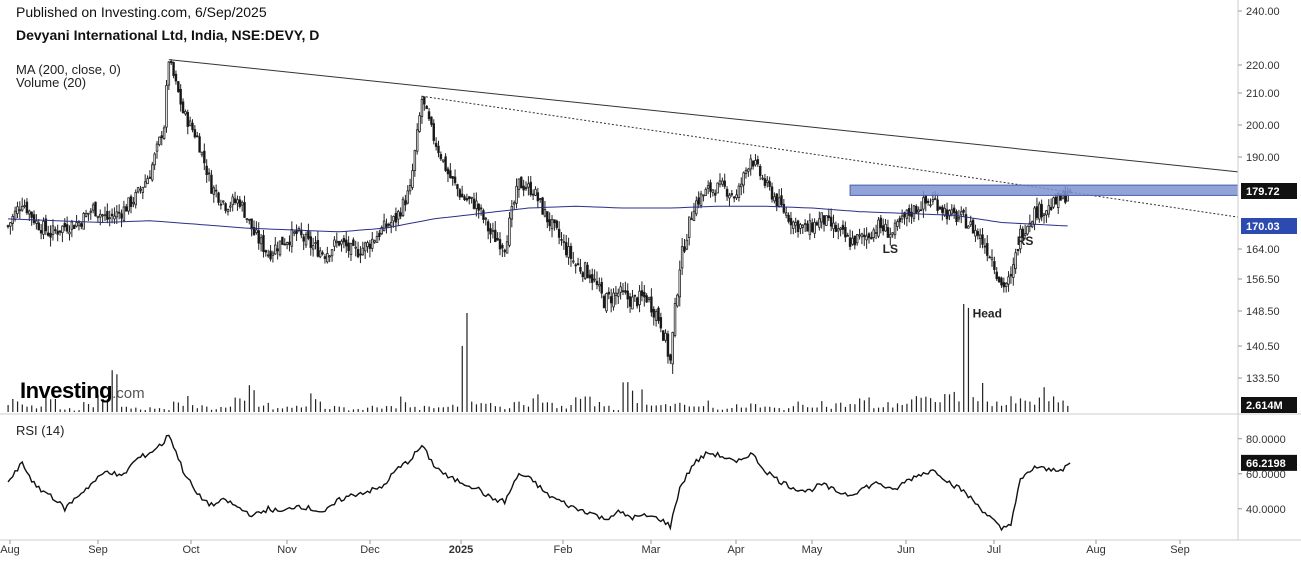  Describe the element at coordinates (1269, 327) in the screenshot. I see `price-badges: 179.72 170.03 2.614M 66.2198` at that location.